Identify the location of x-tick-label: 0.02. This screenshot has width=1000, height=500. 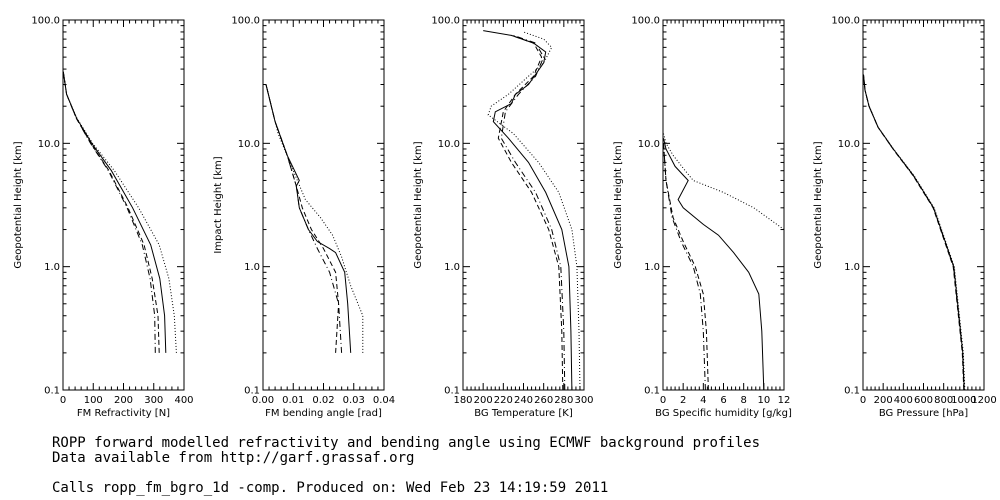
(323, 400).